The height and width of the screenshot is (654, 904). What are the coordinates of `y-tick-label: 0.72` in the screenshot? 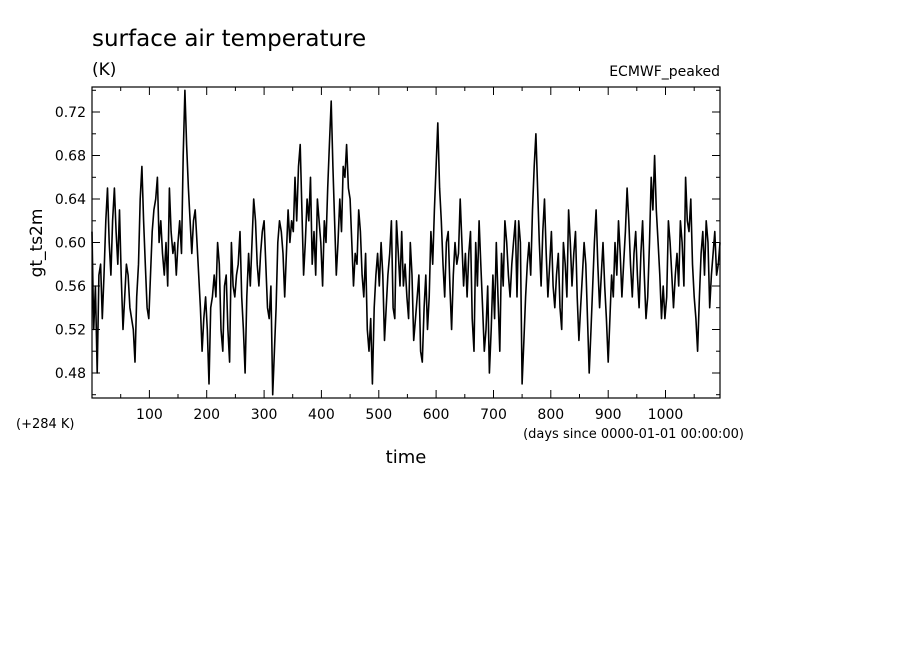 It's located at (70, 113).